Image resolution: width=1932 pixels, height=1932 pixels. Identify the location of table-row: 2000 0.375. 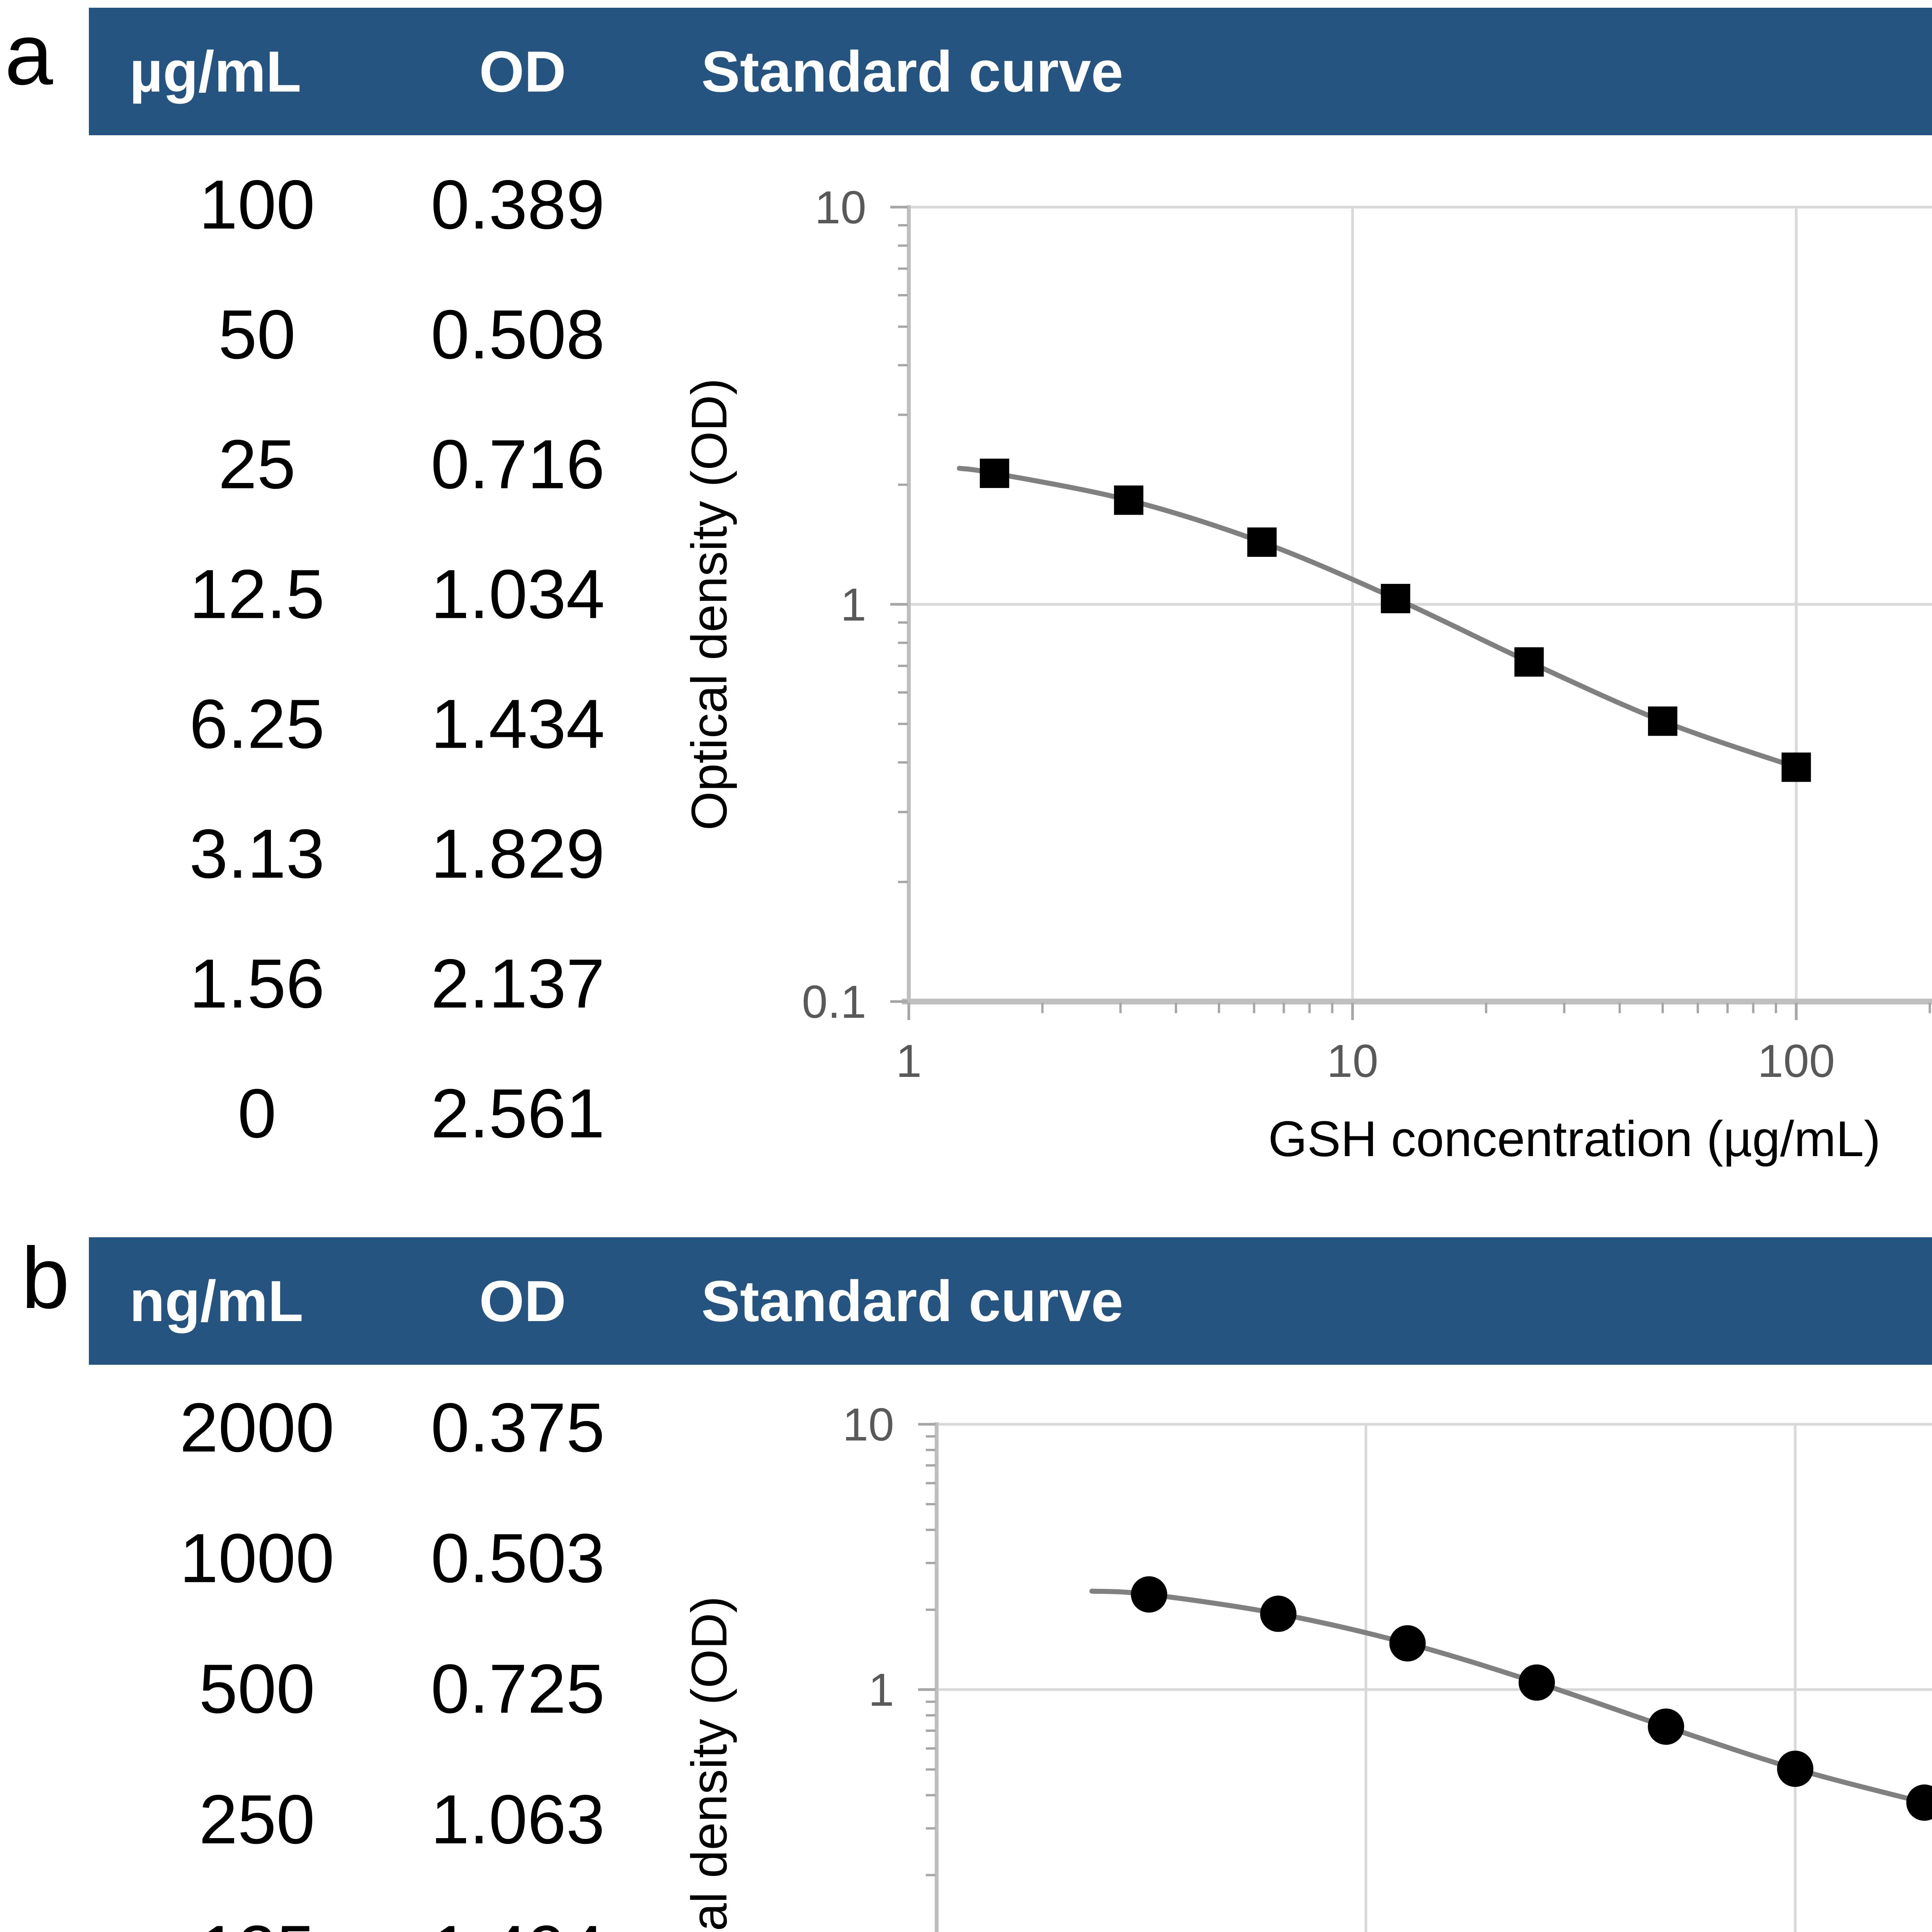
(367, 1427).